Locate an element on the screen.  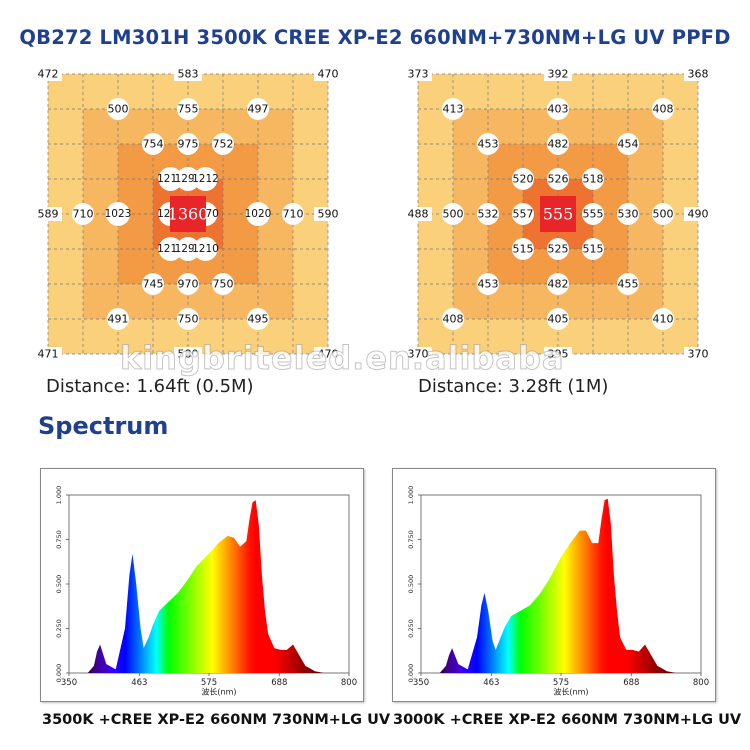
ppfd-center-value: 1360 is located at coordinates (188, 214).